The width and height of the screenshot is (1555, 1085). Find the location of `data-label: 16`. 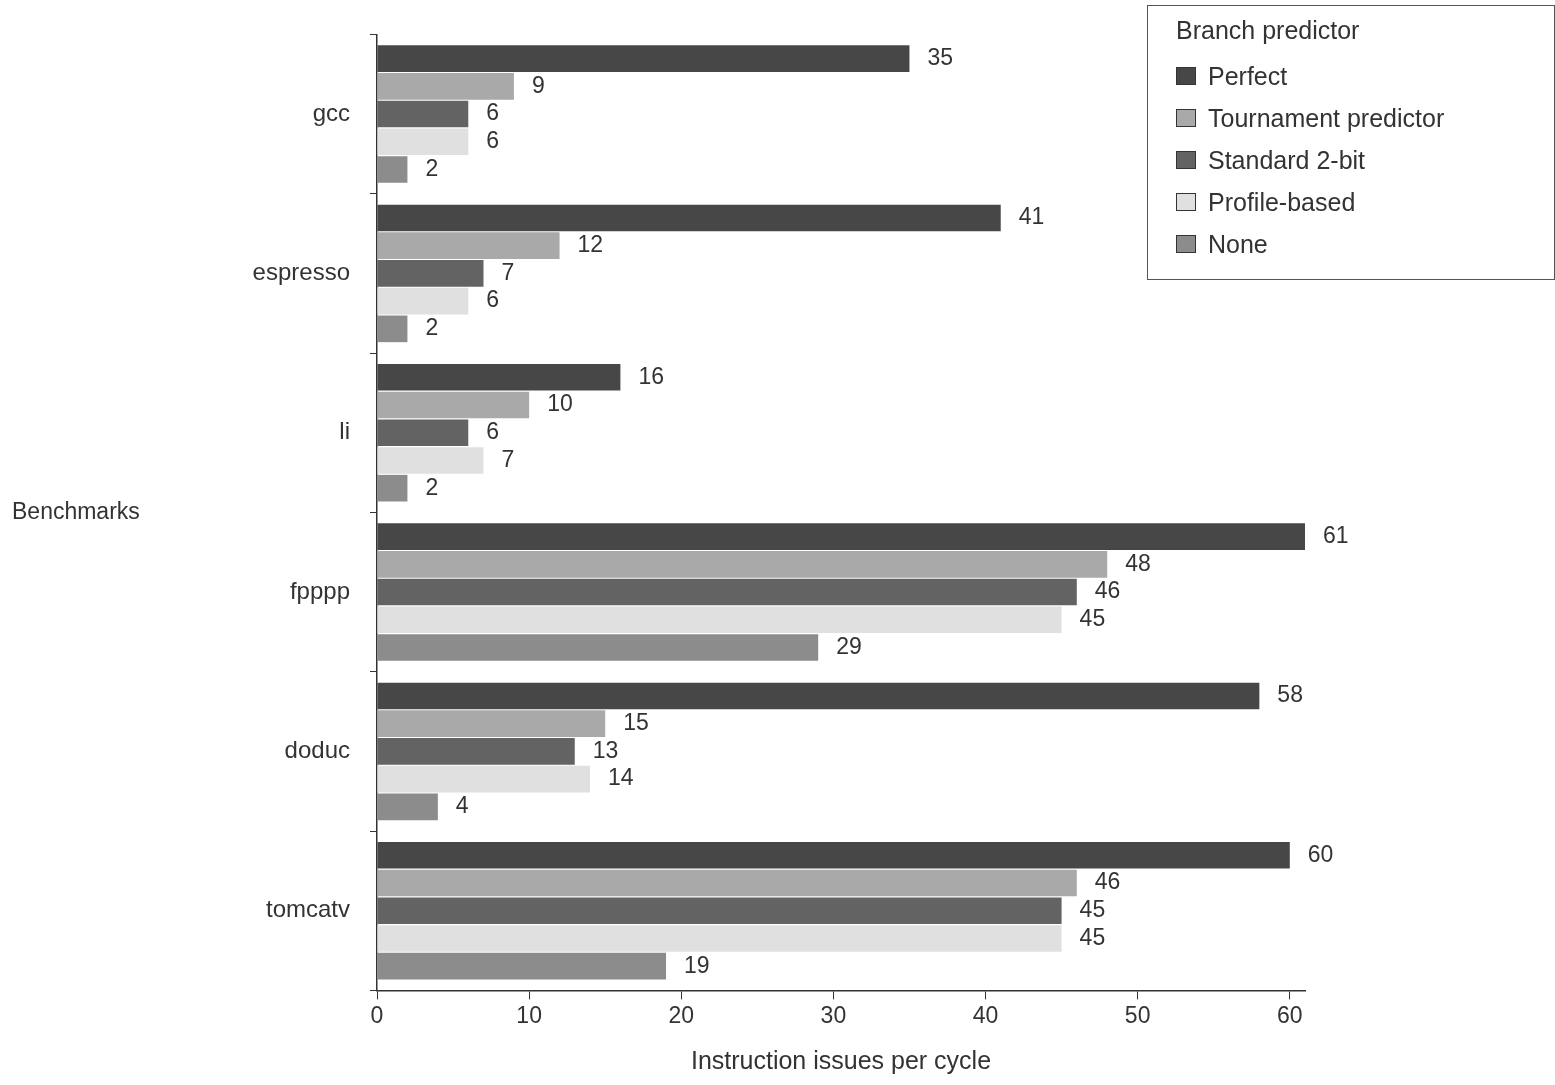

data-label: 16 is located at coordinates (651, 375).